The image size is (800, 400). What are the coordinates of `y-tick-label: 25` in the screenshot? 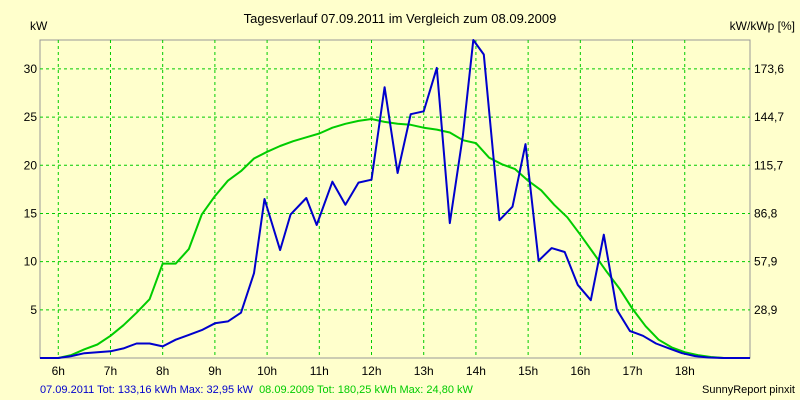 It's located at (31, 117).